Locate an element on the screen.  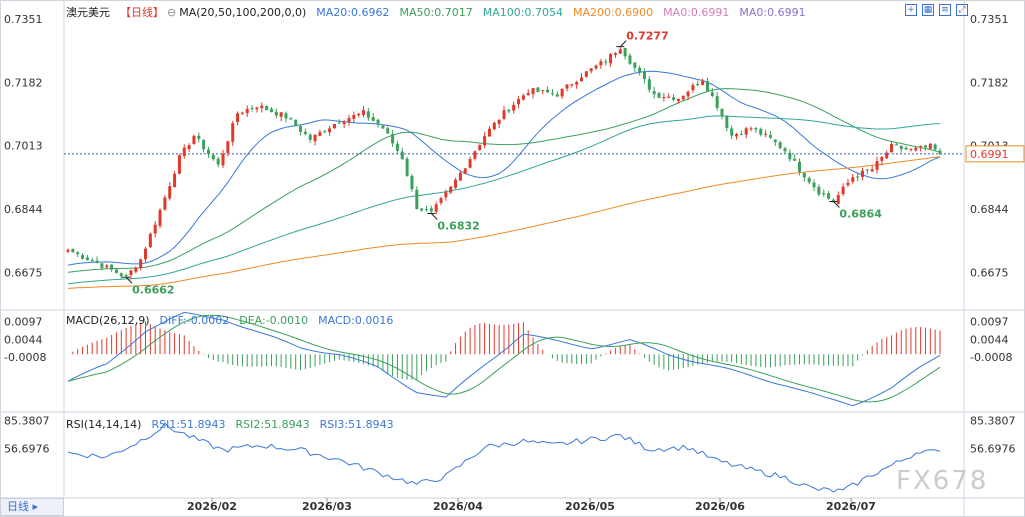
period-tab-label: 日线 is located at coordinates (18, 506).